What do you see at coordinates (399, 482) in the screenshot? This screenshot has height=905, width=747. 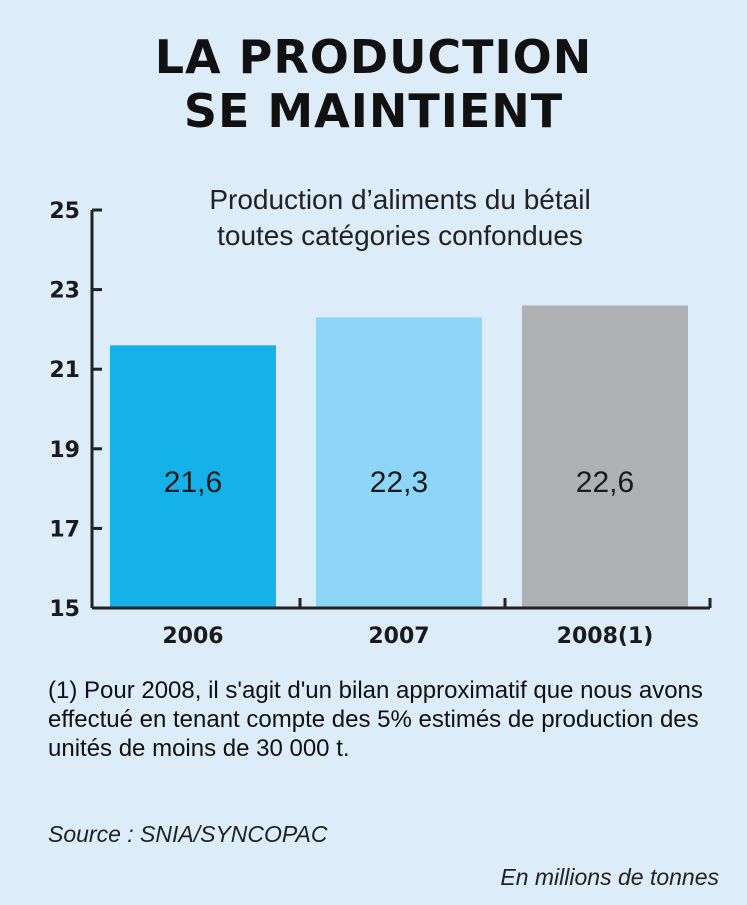 I see `bar-value-label: 22,3` at bounding box center [399, 482].